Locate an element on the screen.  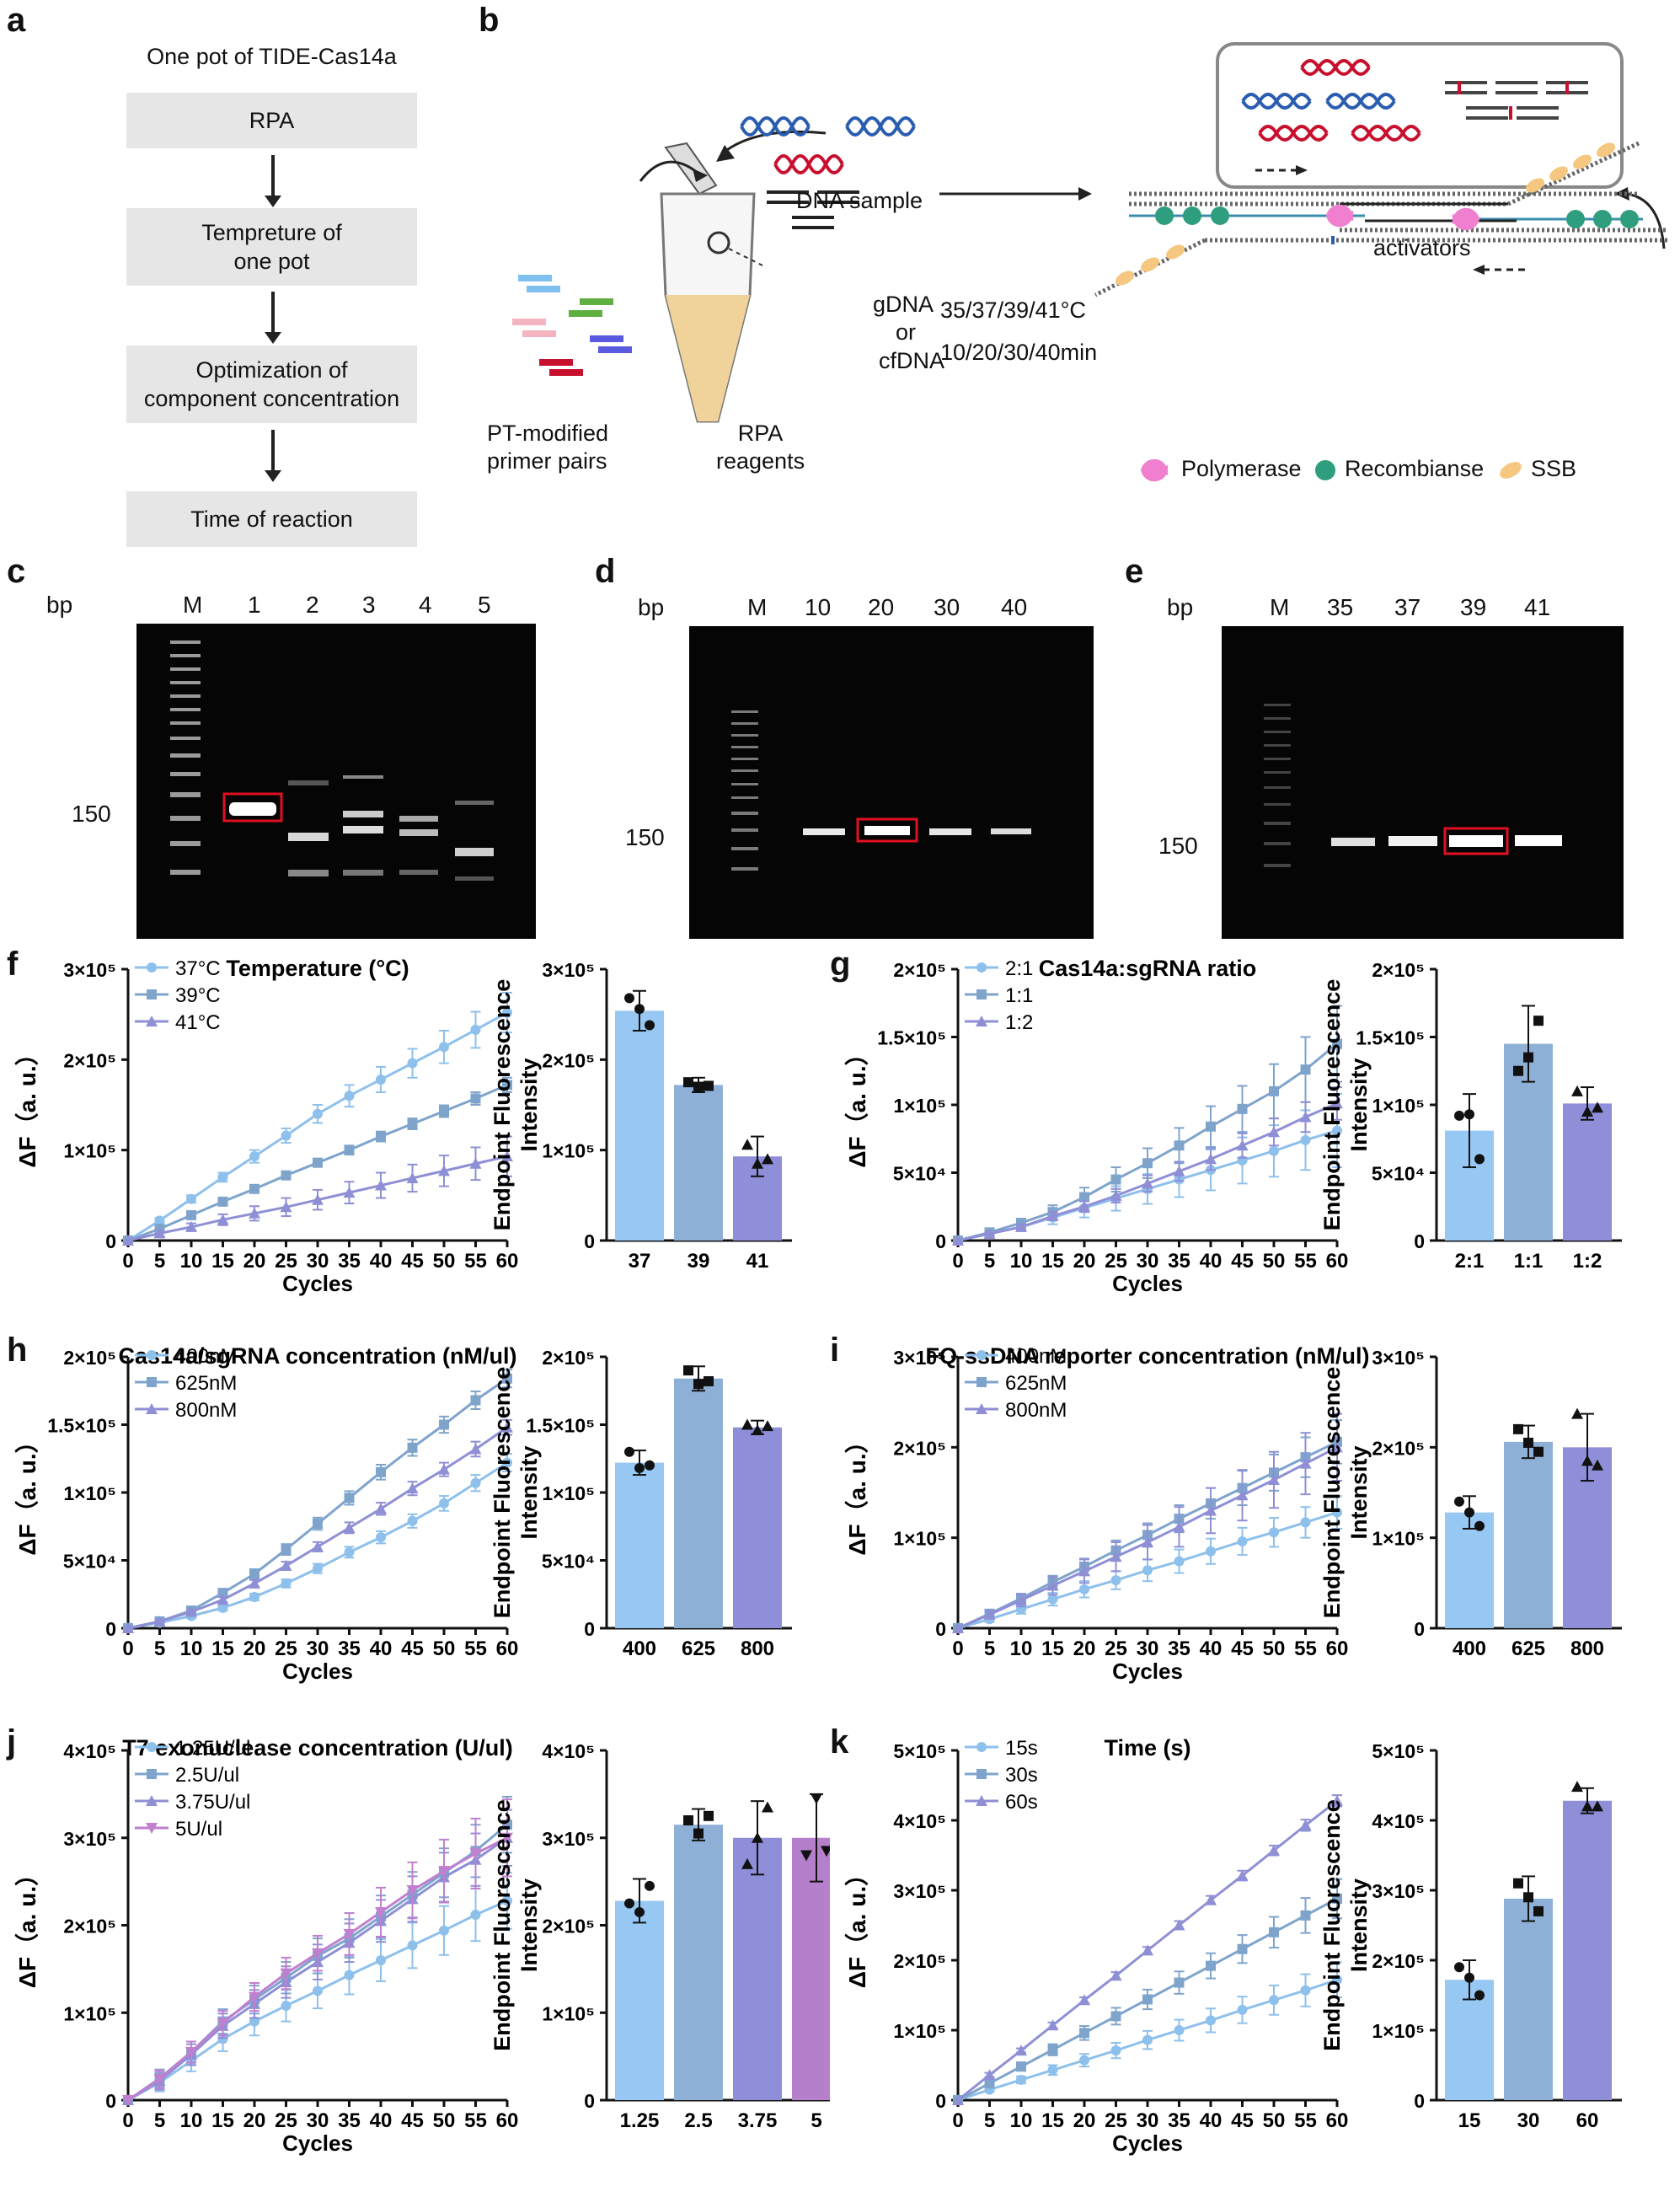
chart-k-x-tick-label: 20 is located at coordinates (1084, 2120).